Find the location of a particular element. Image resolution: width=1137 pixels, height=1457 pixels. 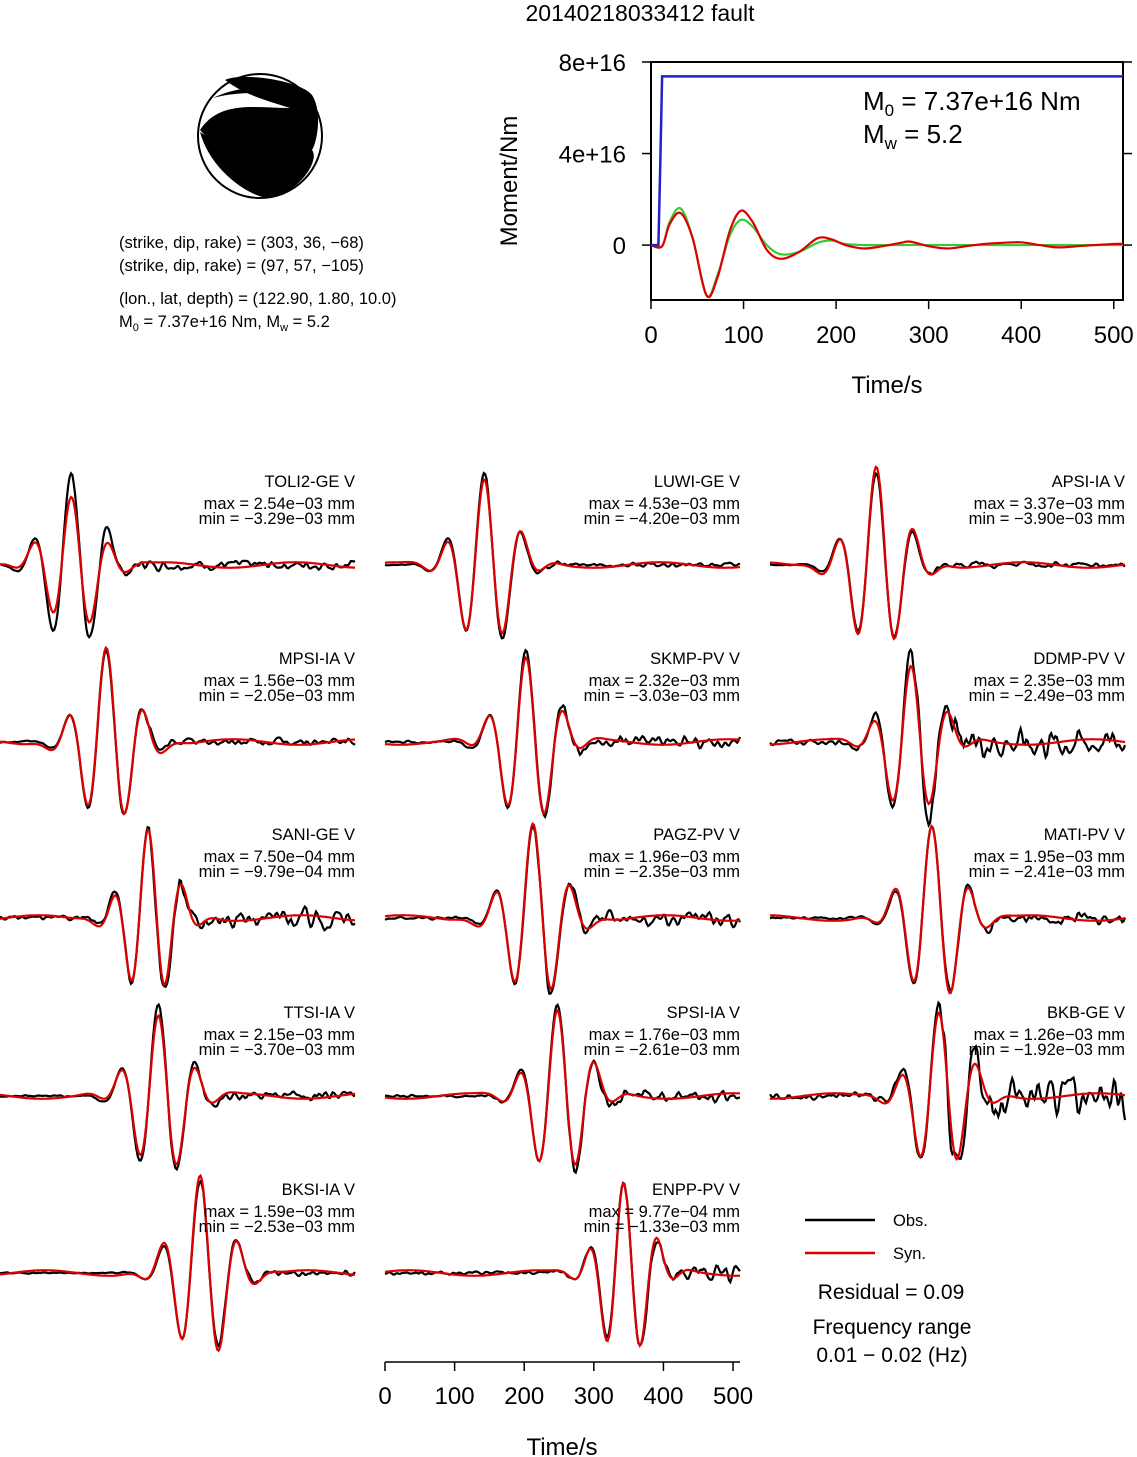

moment-axes: 0 100 200 300 400 500 0 4e+16 8e+16 is located at coordinates (846, 199).